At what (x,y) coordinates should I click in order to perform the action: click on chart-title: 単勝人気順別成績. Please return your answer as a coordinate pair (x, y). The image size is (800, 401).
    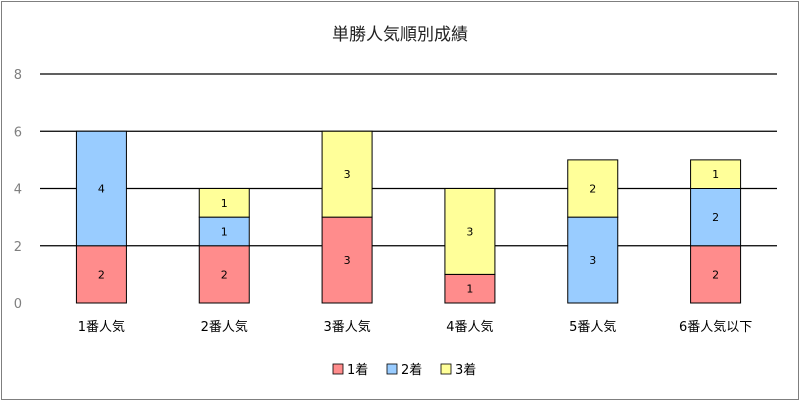
    Looking at the image, I should click on (400, 35).